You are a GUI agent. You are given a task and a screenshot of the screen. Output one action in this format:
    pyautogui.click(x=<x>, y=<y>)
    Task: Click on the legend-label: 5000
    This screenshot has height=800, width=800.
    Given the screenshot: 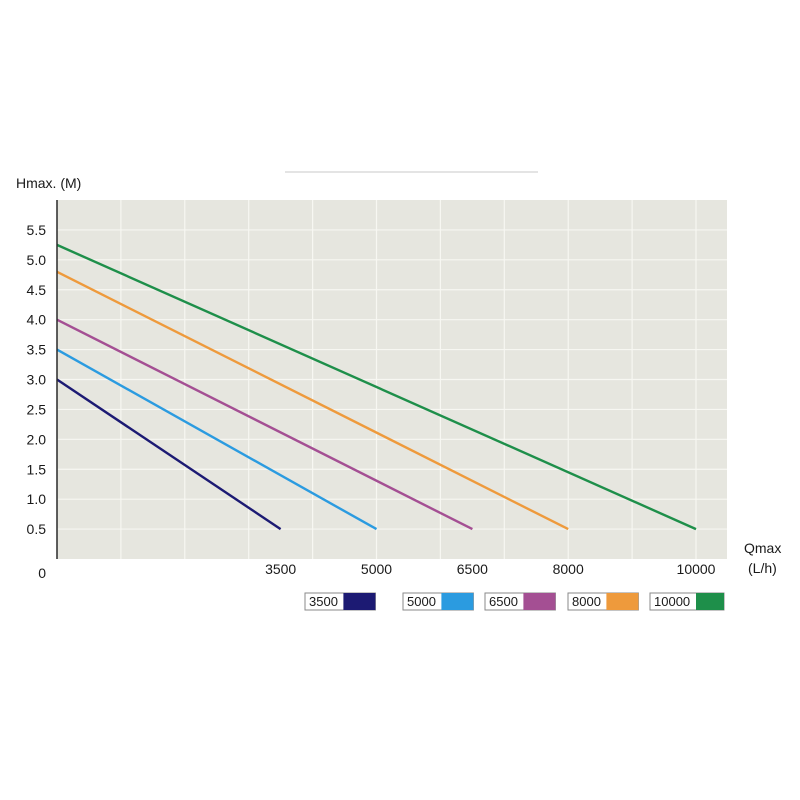 What is the action you would take?
    pyautogui.click(x=421, y=601)
    